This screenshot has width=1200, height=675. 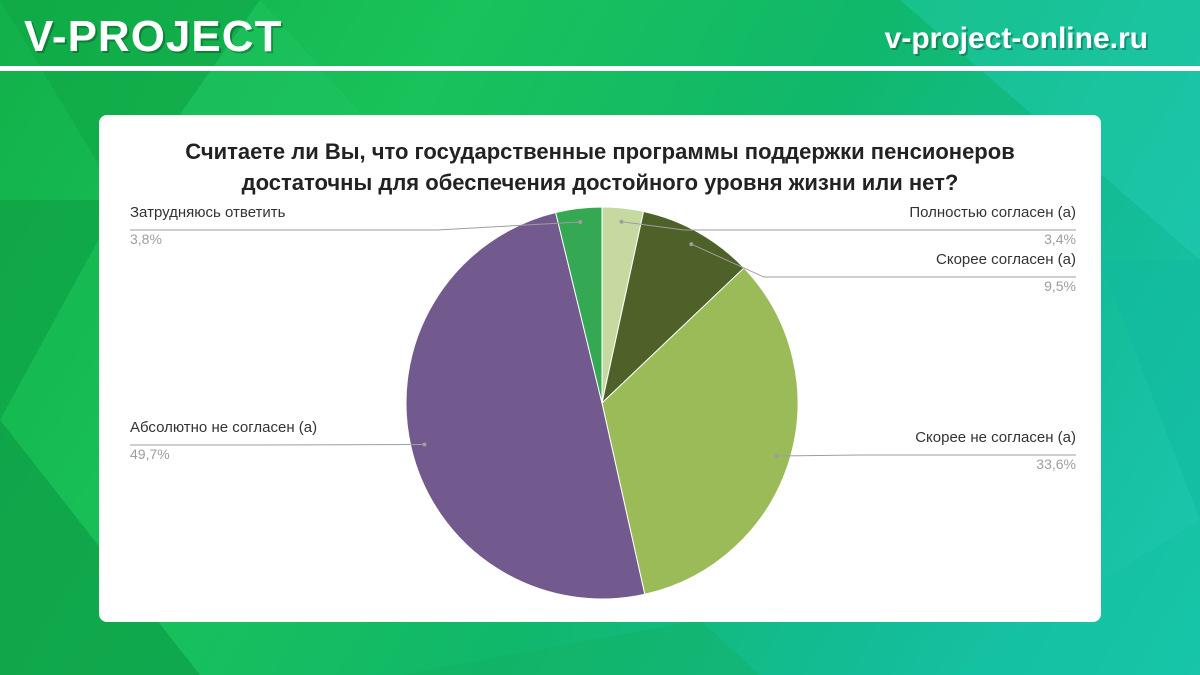 I want to click on slice-value-hard-to-answer: 3,8%, so click(x=146, y=239).